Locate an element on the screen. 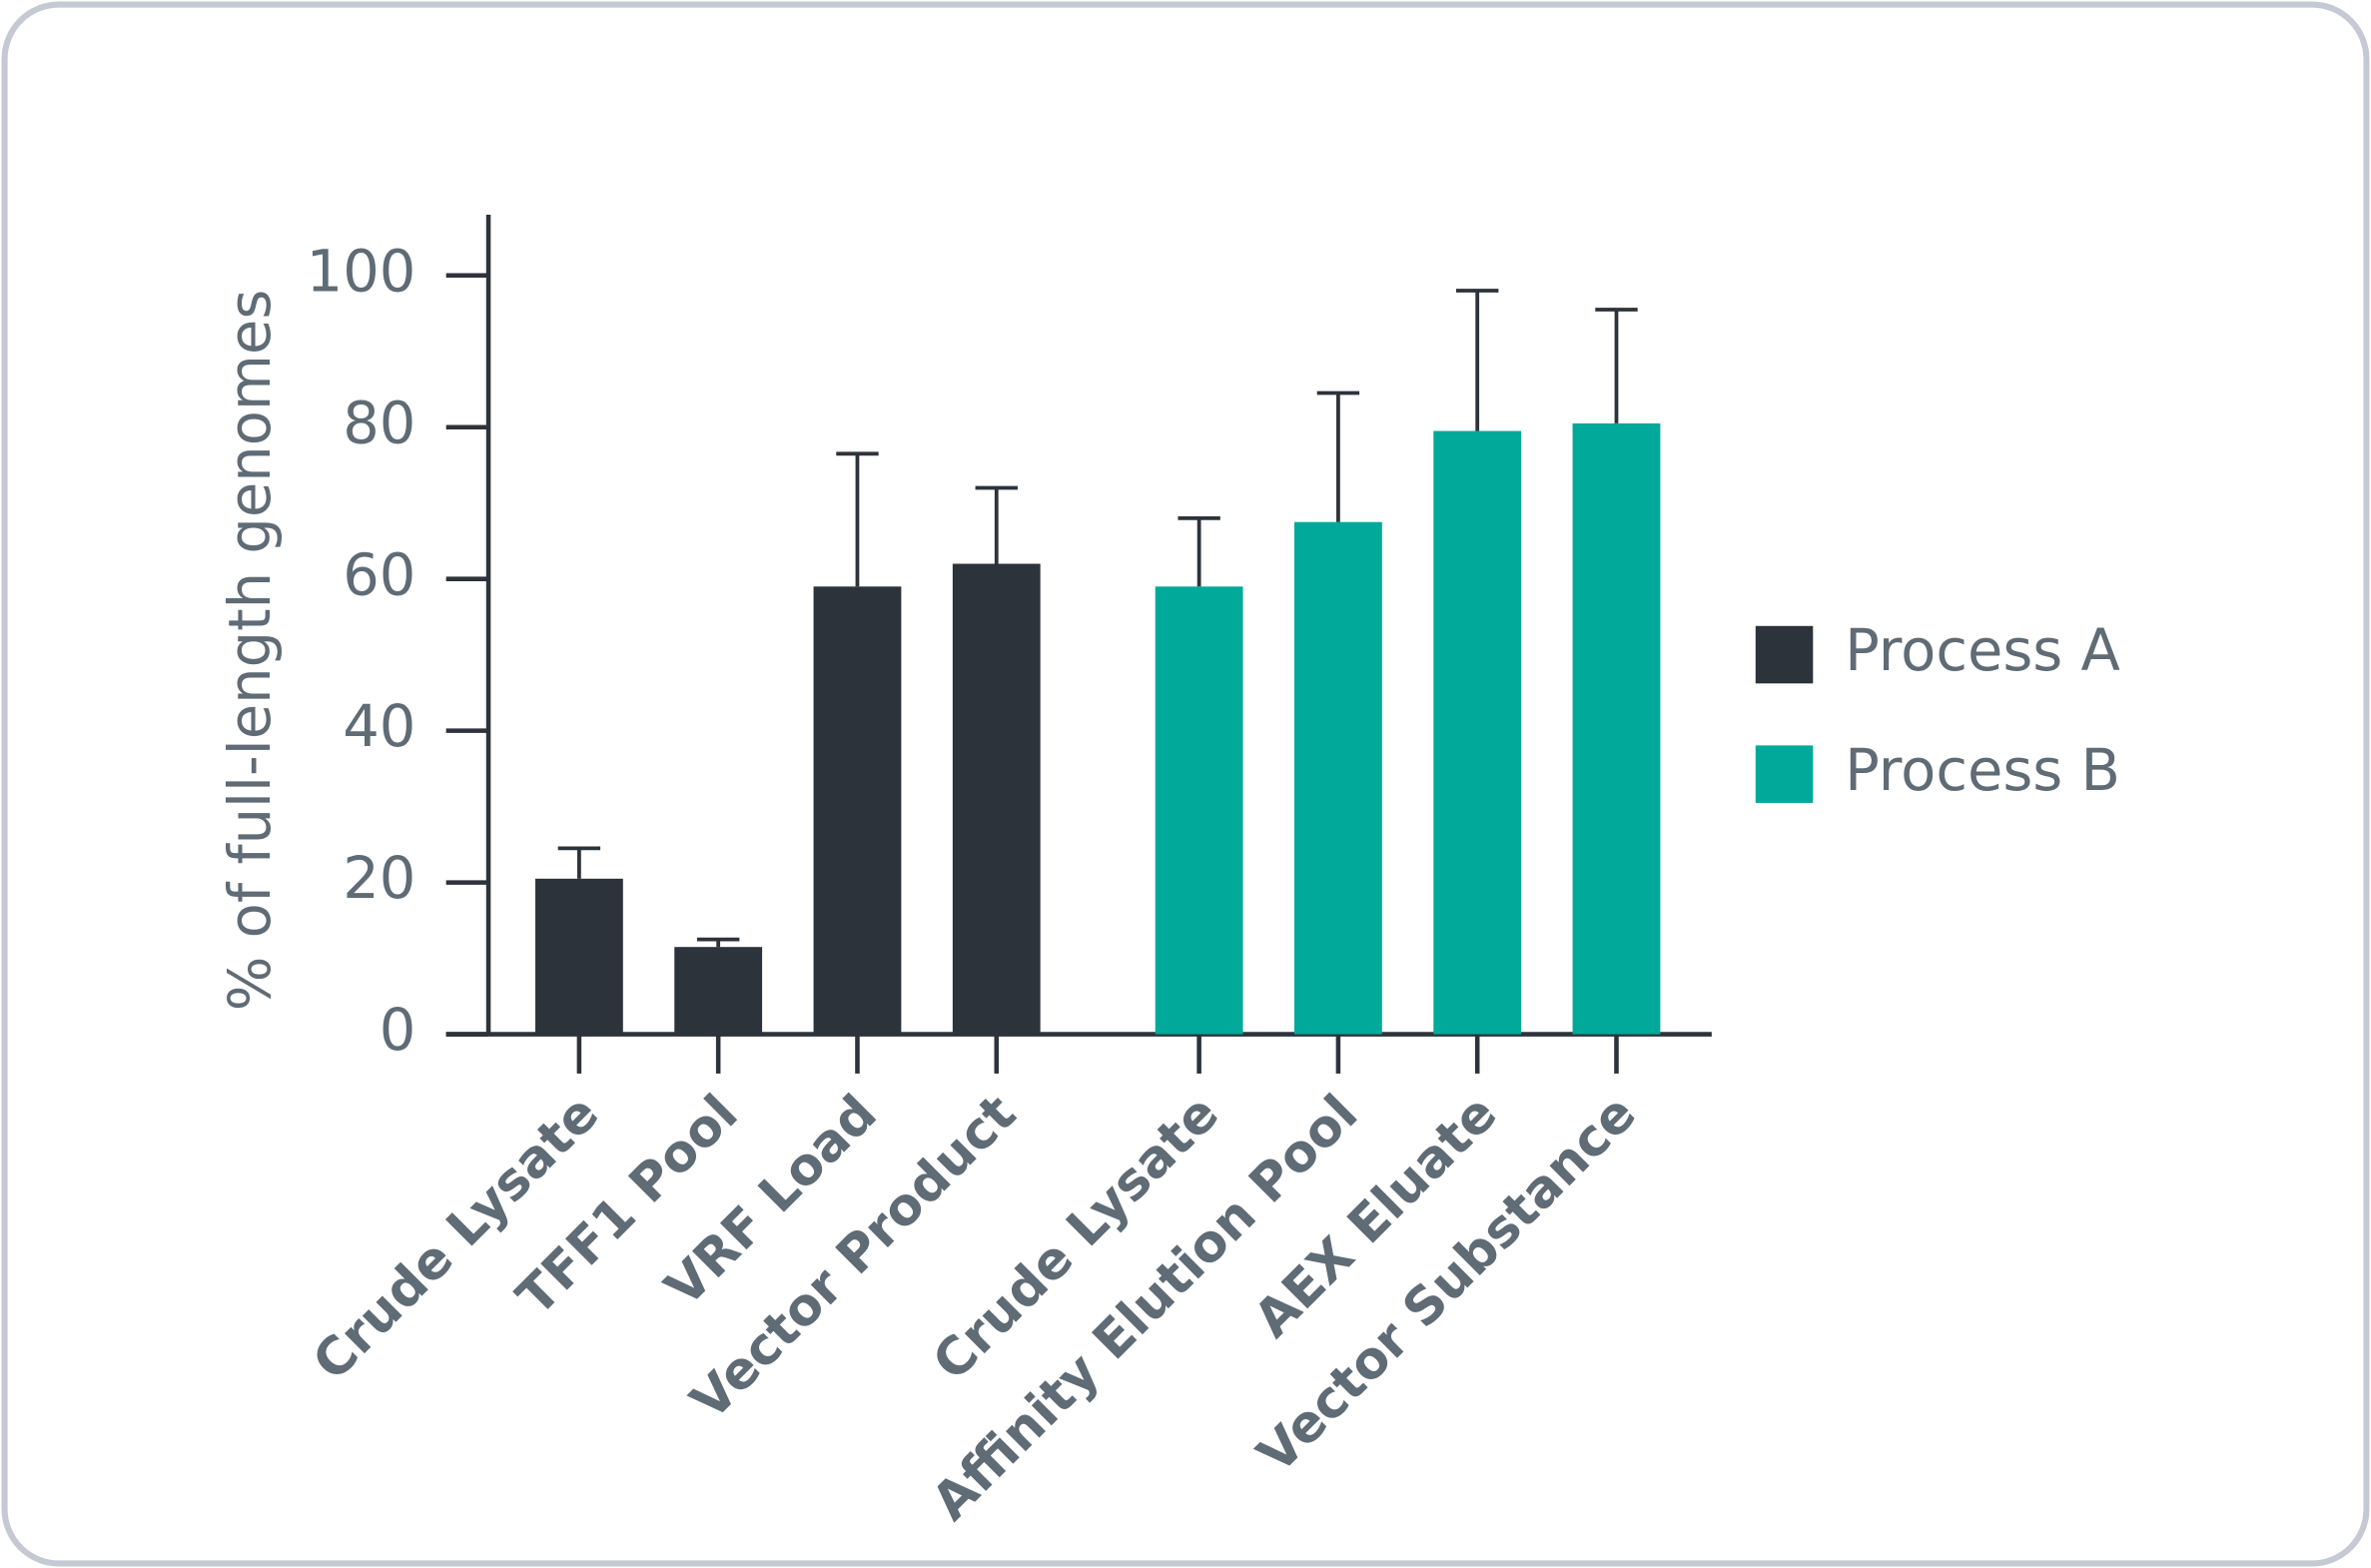 This screenshot has width=2371, height=1568. y-tick-label: 20 is located at coordinates (379, 878).